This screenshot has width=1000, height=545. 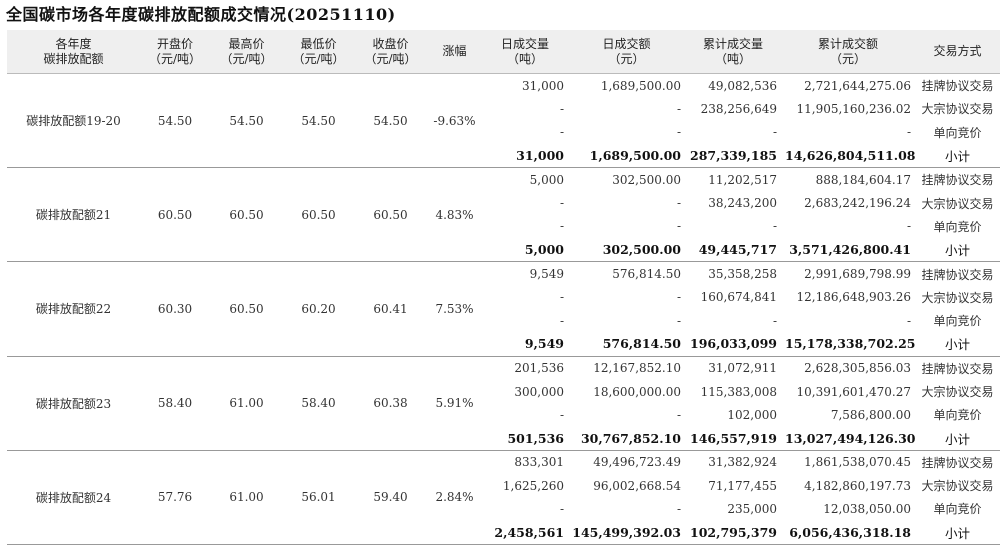 I want to click on column-header: 各年度 碳排放配额, so click(x=73, y=52).